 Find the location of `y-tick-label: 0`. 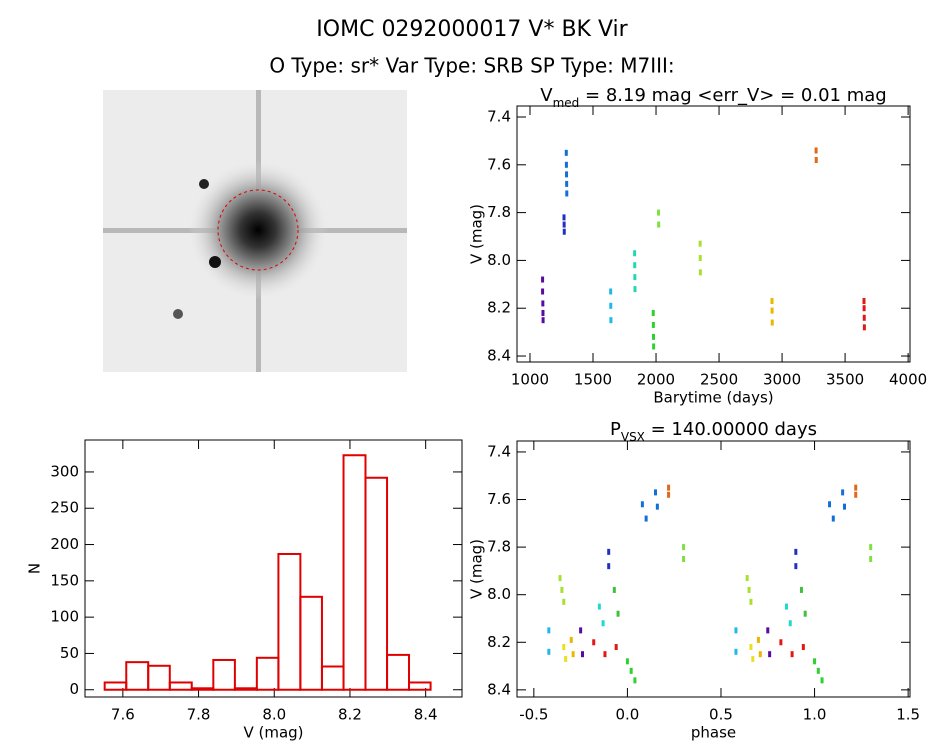

y-tick-label: 0 is located at coordinates (74, 689).